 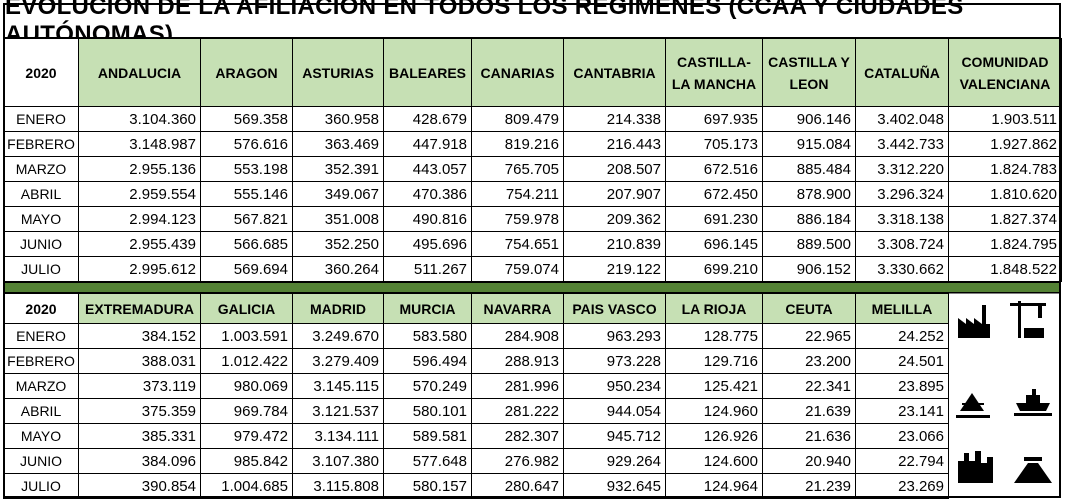 I want to click on value-cell: 567.821, so click(x=246, y=219).